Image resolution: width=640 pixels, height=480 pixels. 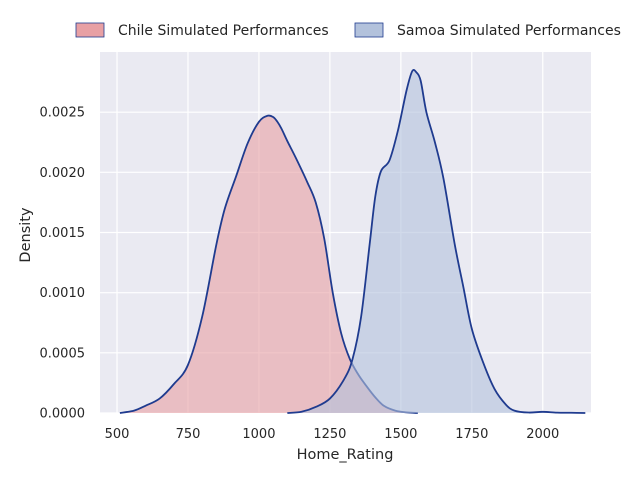 What do you see at coordinates (63, 293) in the screenshot?
I see `y-tick-label: 0.0010` at bounding box center [63, 293].